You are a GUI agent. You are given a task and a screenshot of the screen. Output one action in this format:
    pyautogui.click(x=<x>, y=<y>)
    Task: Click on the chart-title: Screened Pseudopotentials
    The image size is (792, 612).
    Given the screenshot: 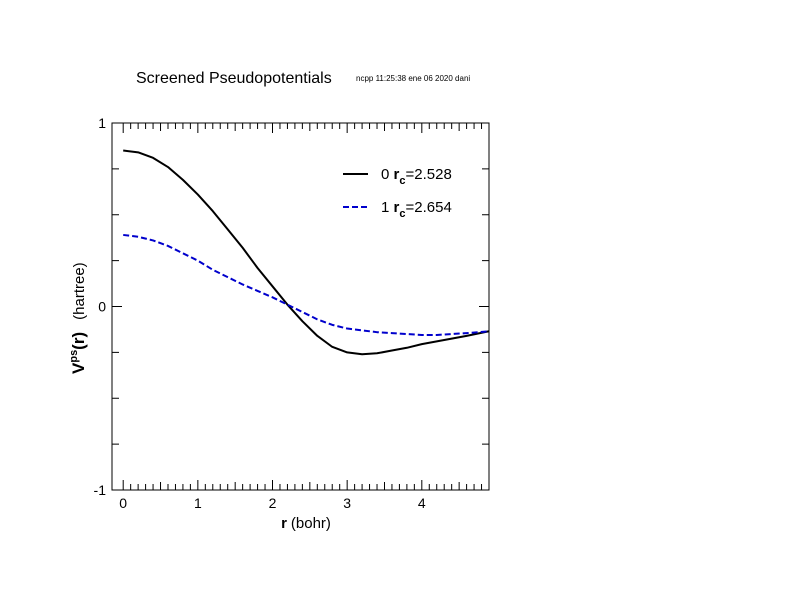 What is the action you would take?
    pyautogui.click(x=234, y=78)
    